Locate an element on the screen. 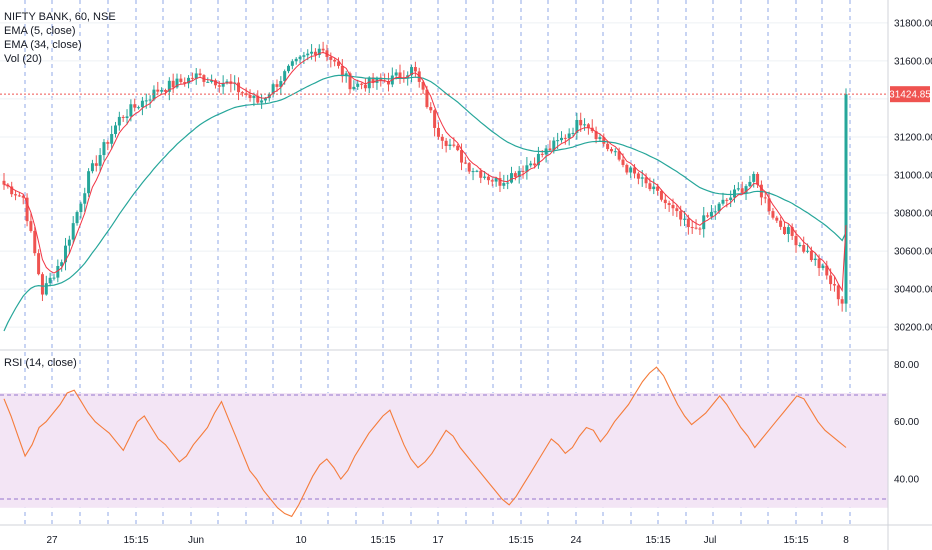  price-tick-label: 31200.00 is located at coordinates (913, 137).